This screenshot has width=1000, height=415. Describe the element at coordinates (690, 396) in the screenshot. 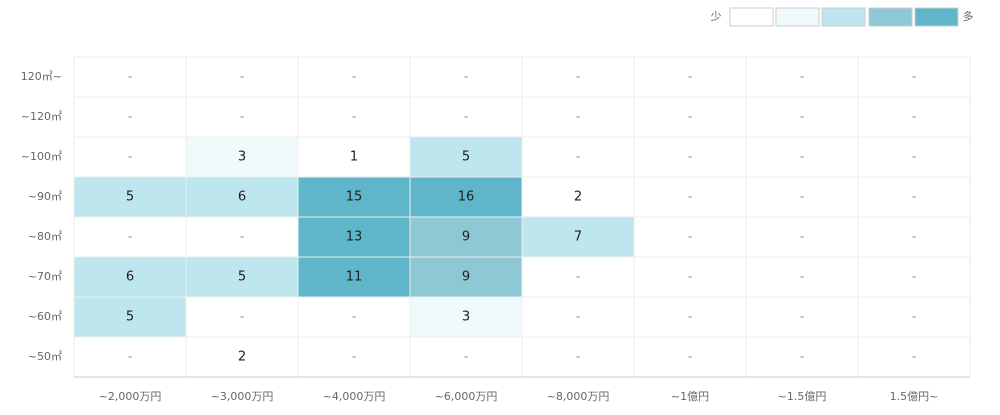

I see `column-label: ~1億円` at that location.